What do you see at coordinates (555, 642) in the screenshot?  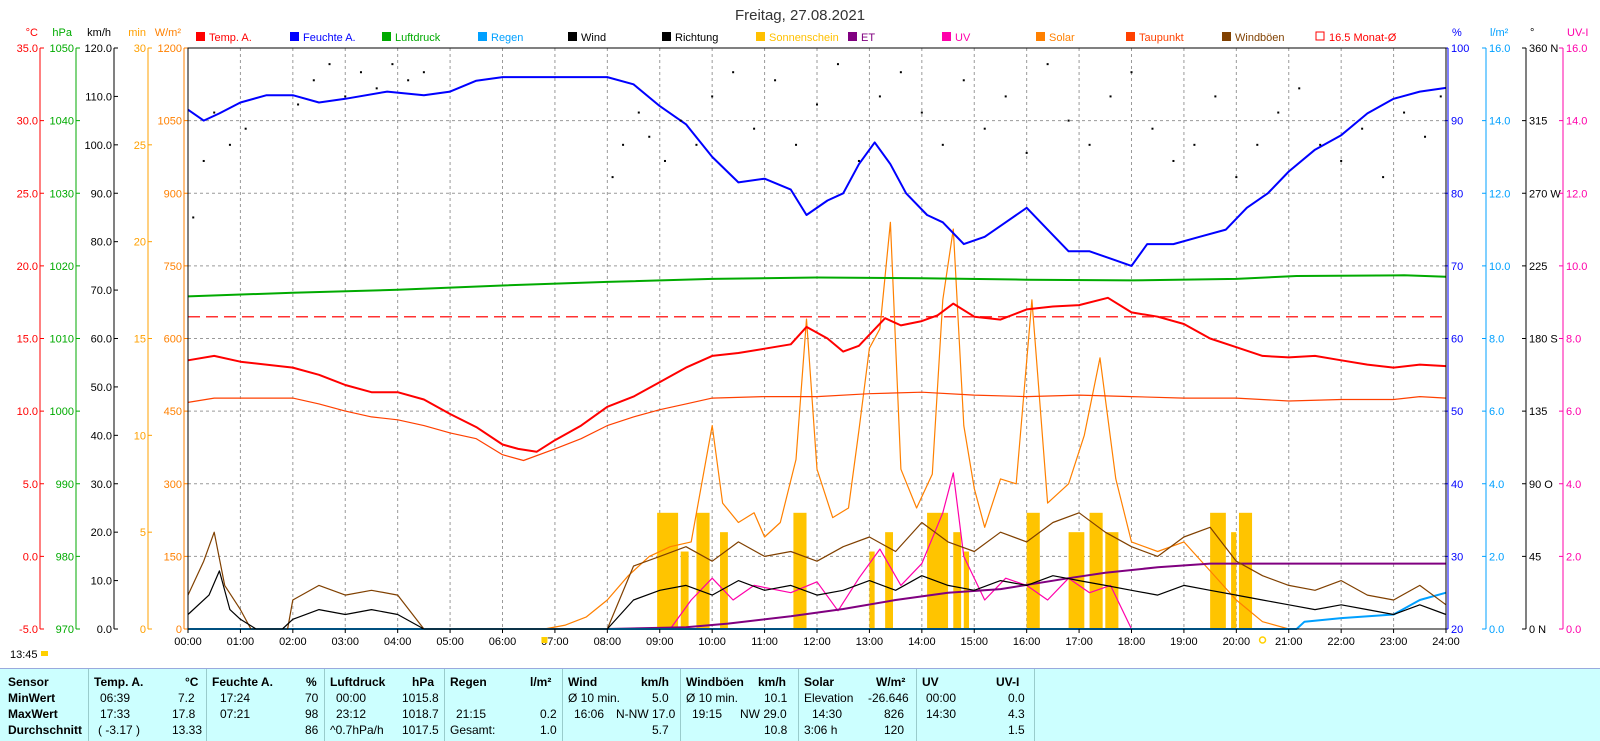 I see `x-axis-tick-label: 07:00` at bounding box center [555, 642].